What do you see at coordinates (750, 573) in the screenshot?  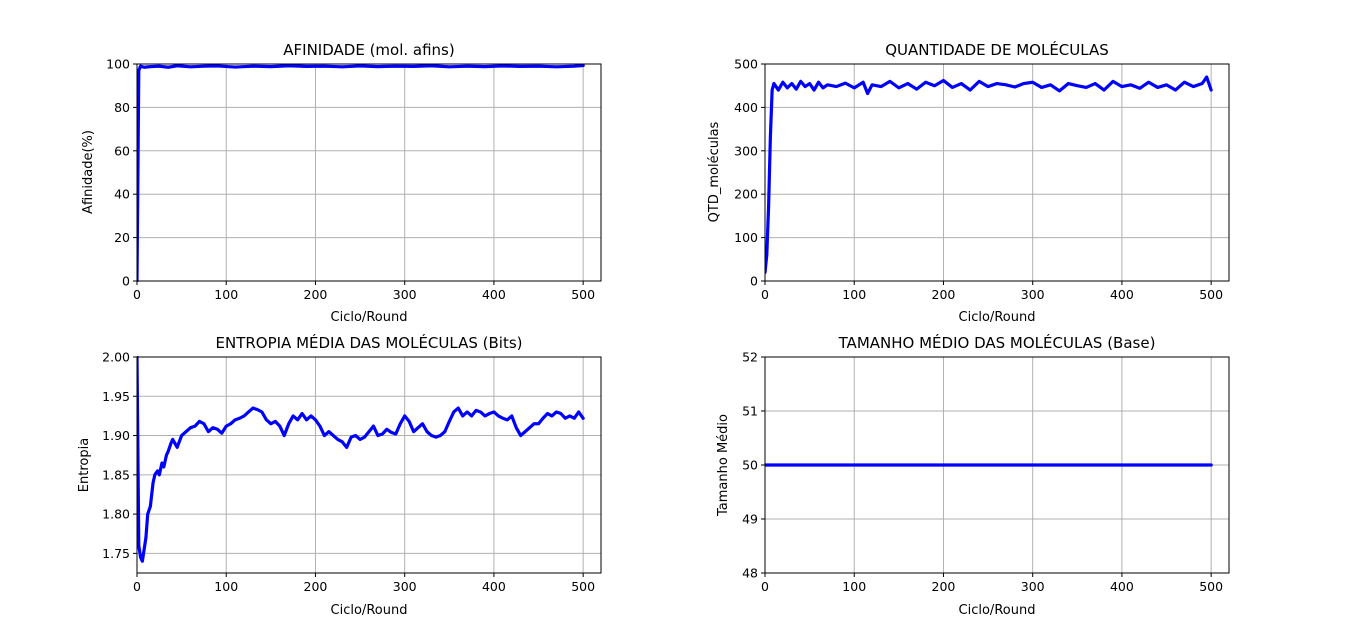 I see `y-tick-label: 48` at bounding box center [750, 573].